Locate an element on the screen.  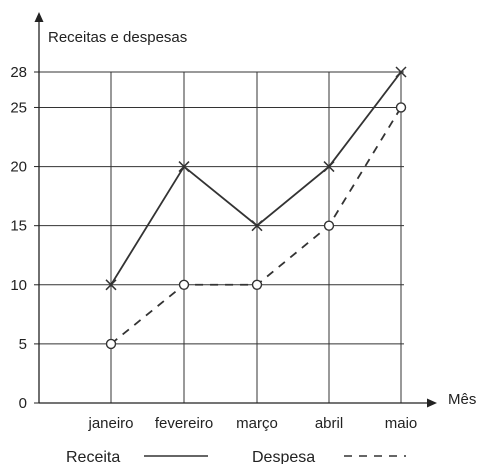
legend: Receita Despesa is located at coordinates (236, 456).